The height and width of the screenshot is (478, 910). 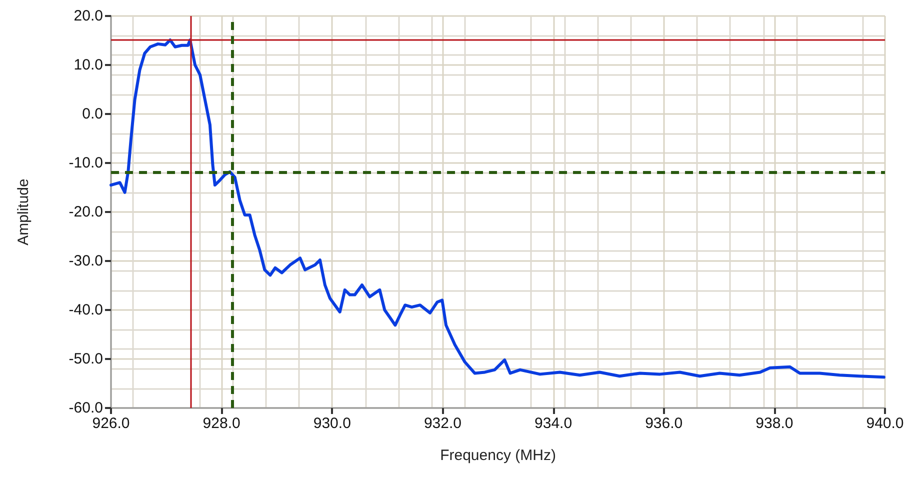 What do you see at coordinates (664, 423) in the screenshot?
I see `x-tick-label: 936.0` at bounding box center [664, 423].